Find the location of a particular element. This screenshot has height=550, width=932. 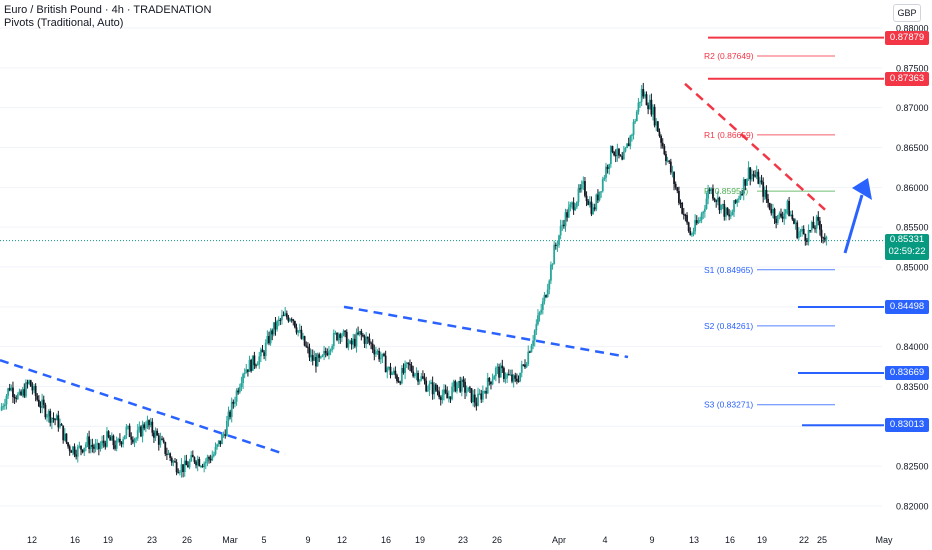

x-tick-label: Mar is located at coordinates (230, 540).